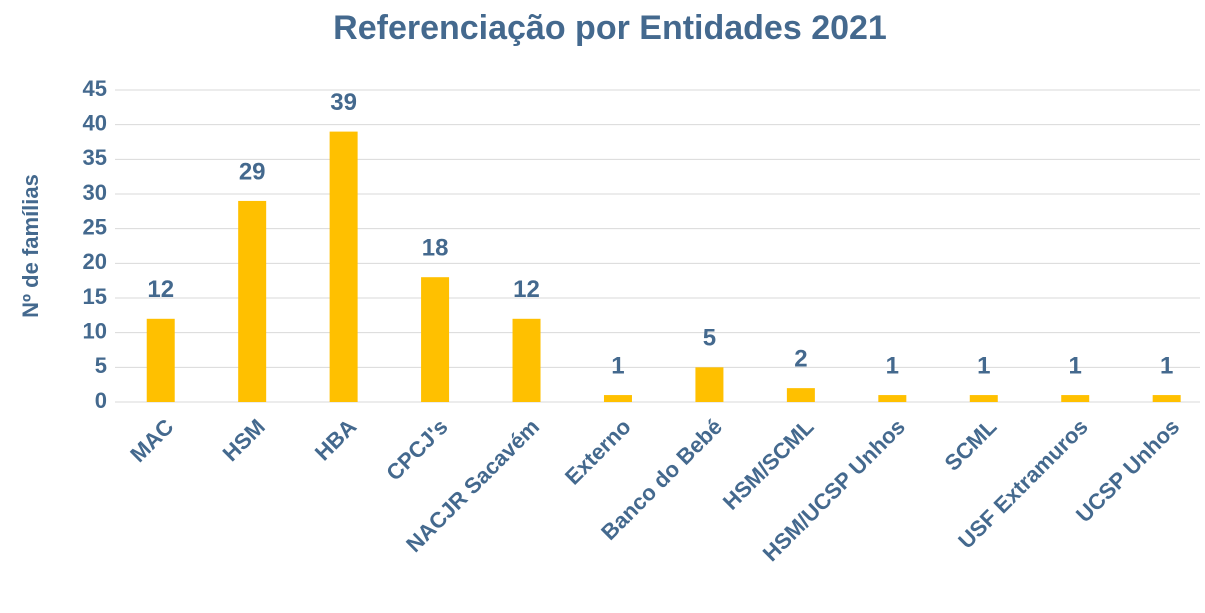 Image resolution: width=1205 pixels, height=613 pixels. I want to click on y-tick-label: 20, so click(95, 261).